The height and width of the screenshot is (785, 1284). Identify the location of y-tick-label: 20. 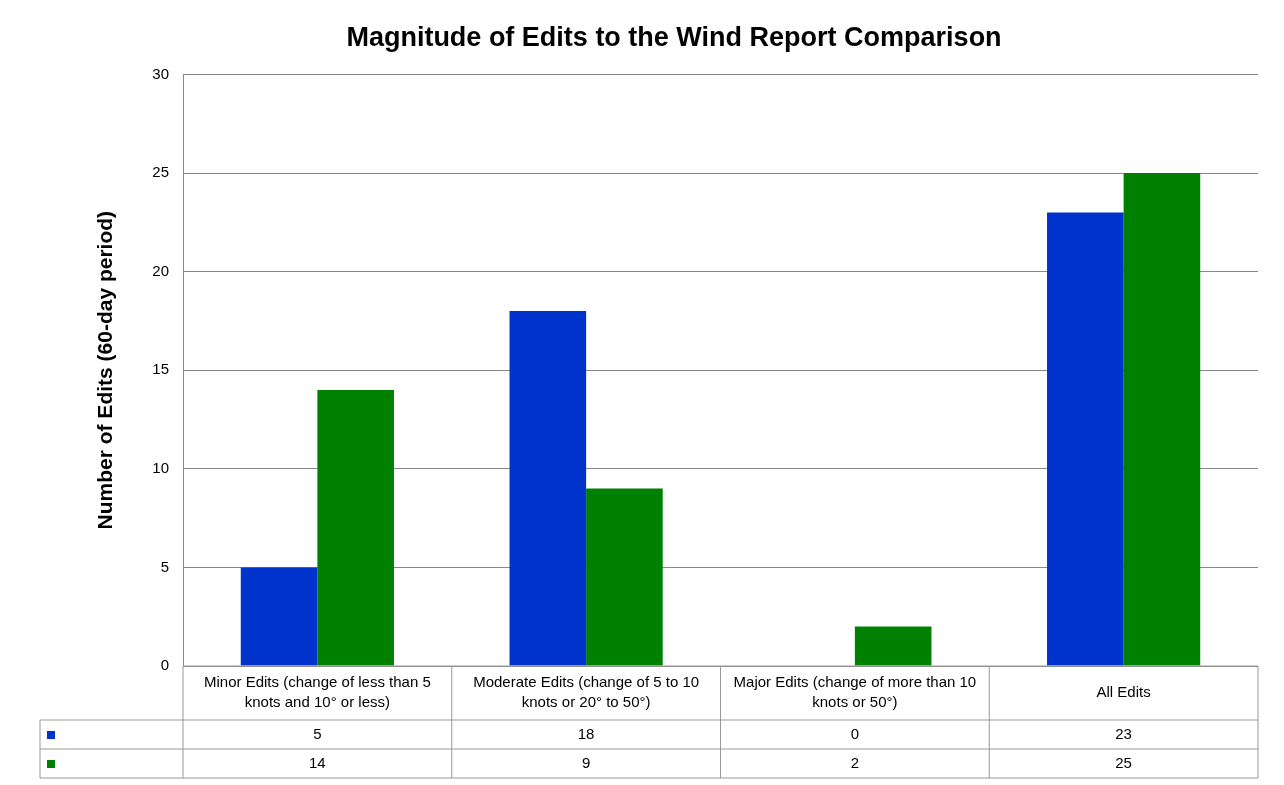
(160, 270).